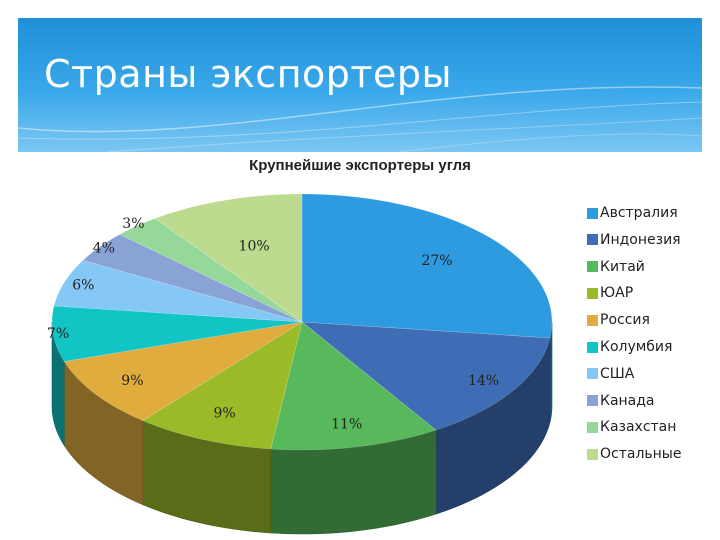  I want to click on pie-slice-сша, so click(178, 291).